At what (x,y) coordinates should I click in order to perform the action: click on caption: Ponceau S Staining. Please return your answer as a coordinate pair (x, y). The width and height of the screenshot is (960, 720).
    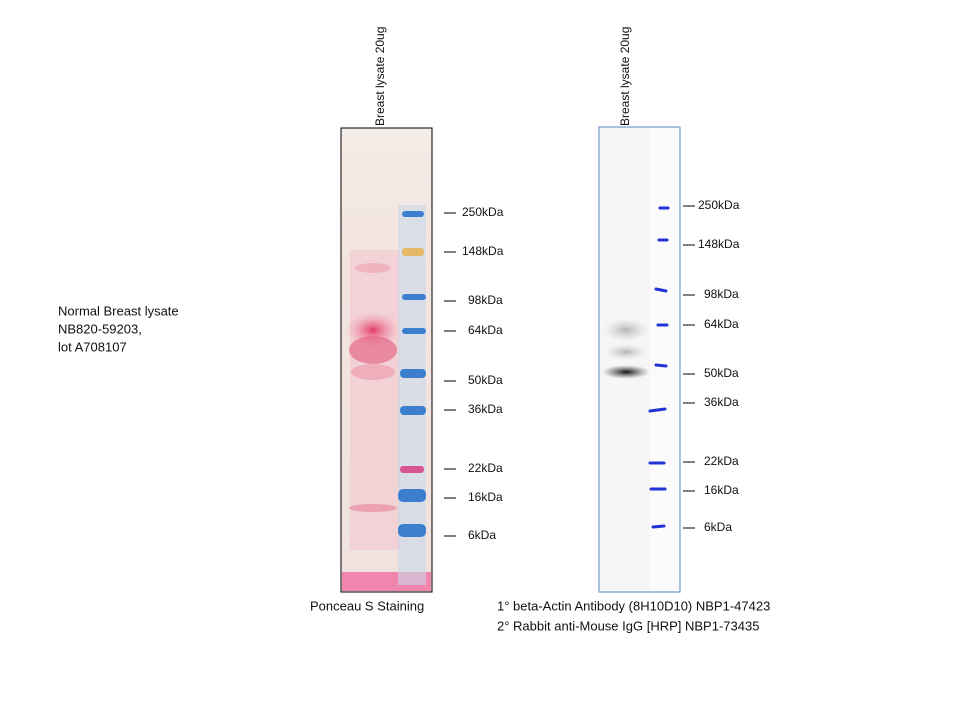
    Looking at the image, I should click on (367, 605).